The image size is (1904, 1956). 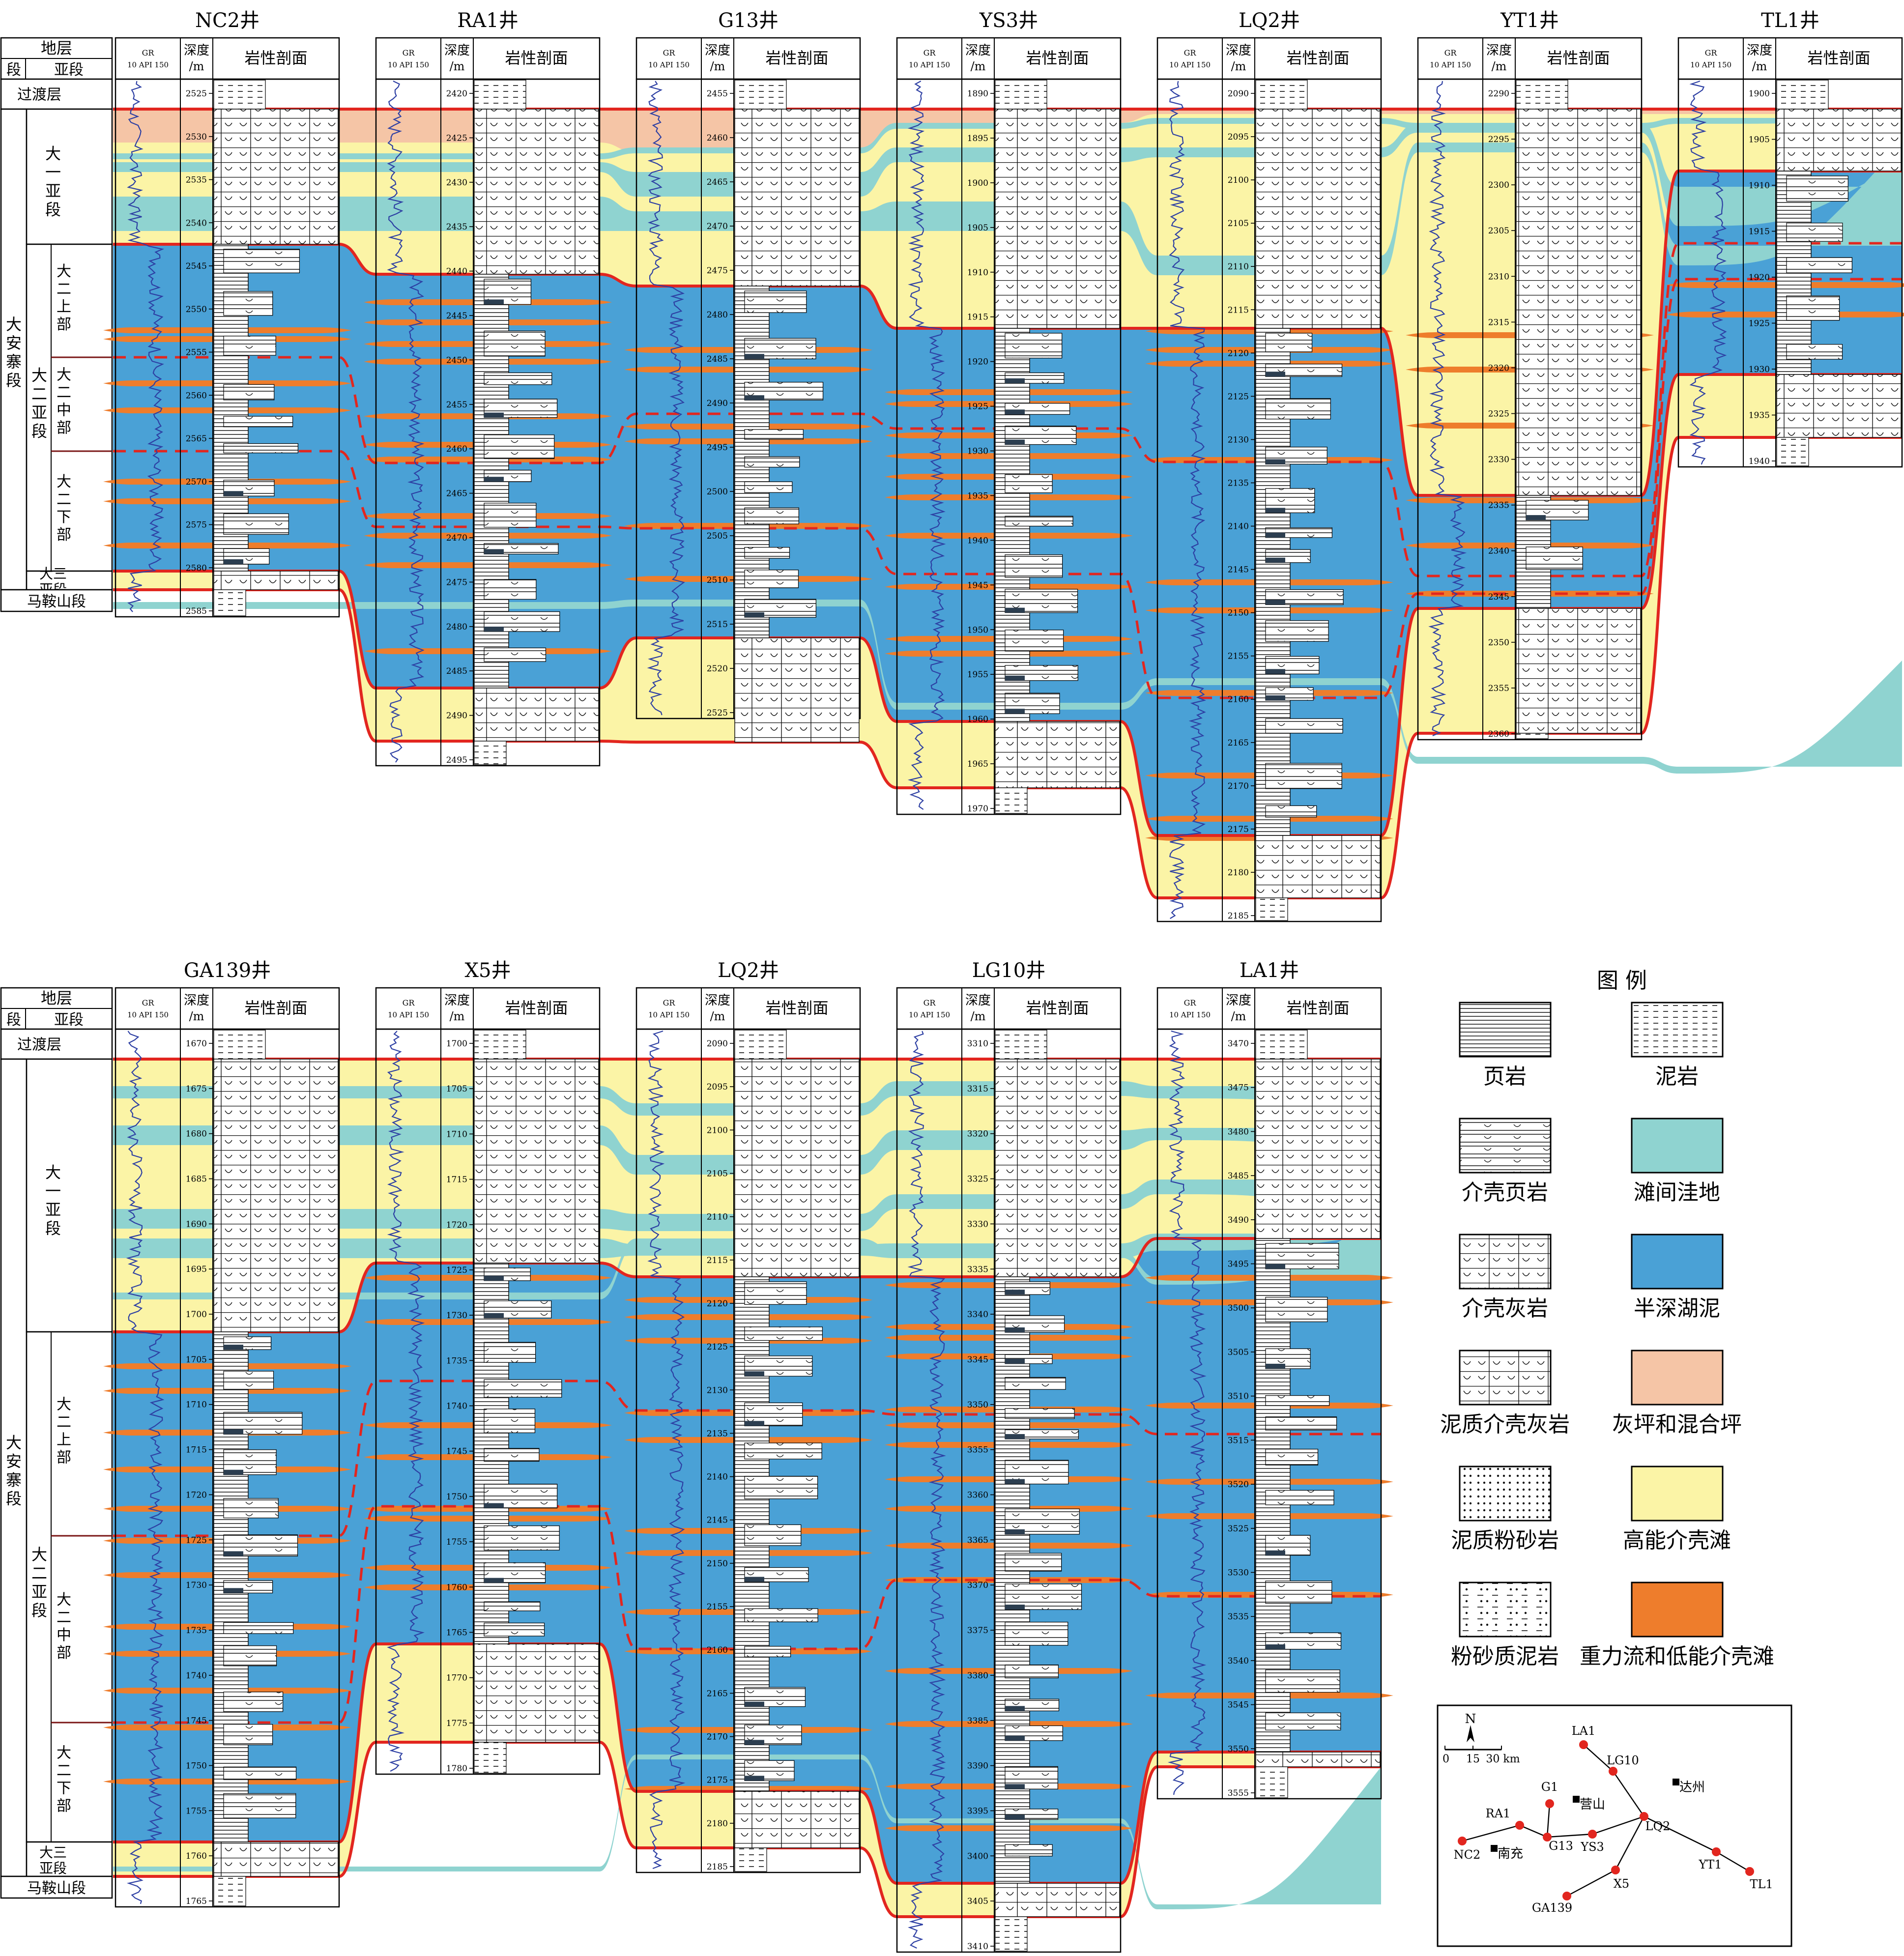 What do you see at coordinates (977, 1540) in the screenshot?
I see `depth-label: 3365` at bounding box center [977, 1540].